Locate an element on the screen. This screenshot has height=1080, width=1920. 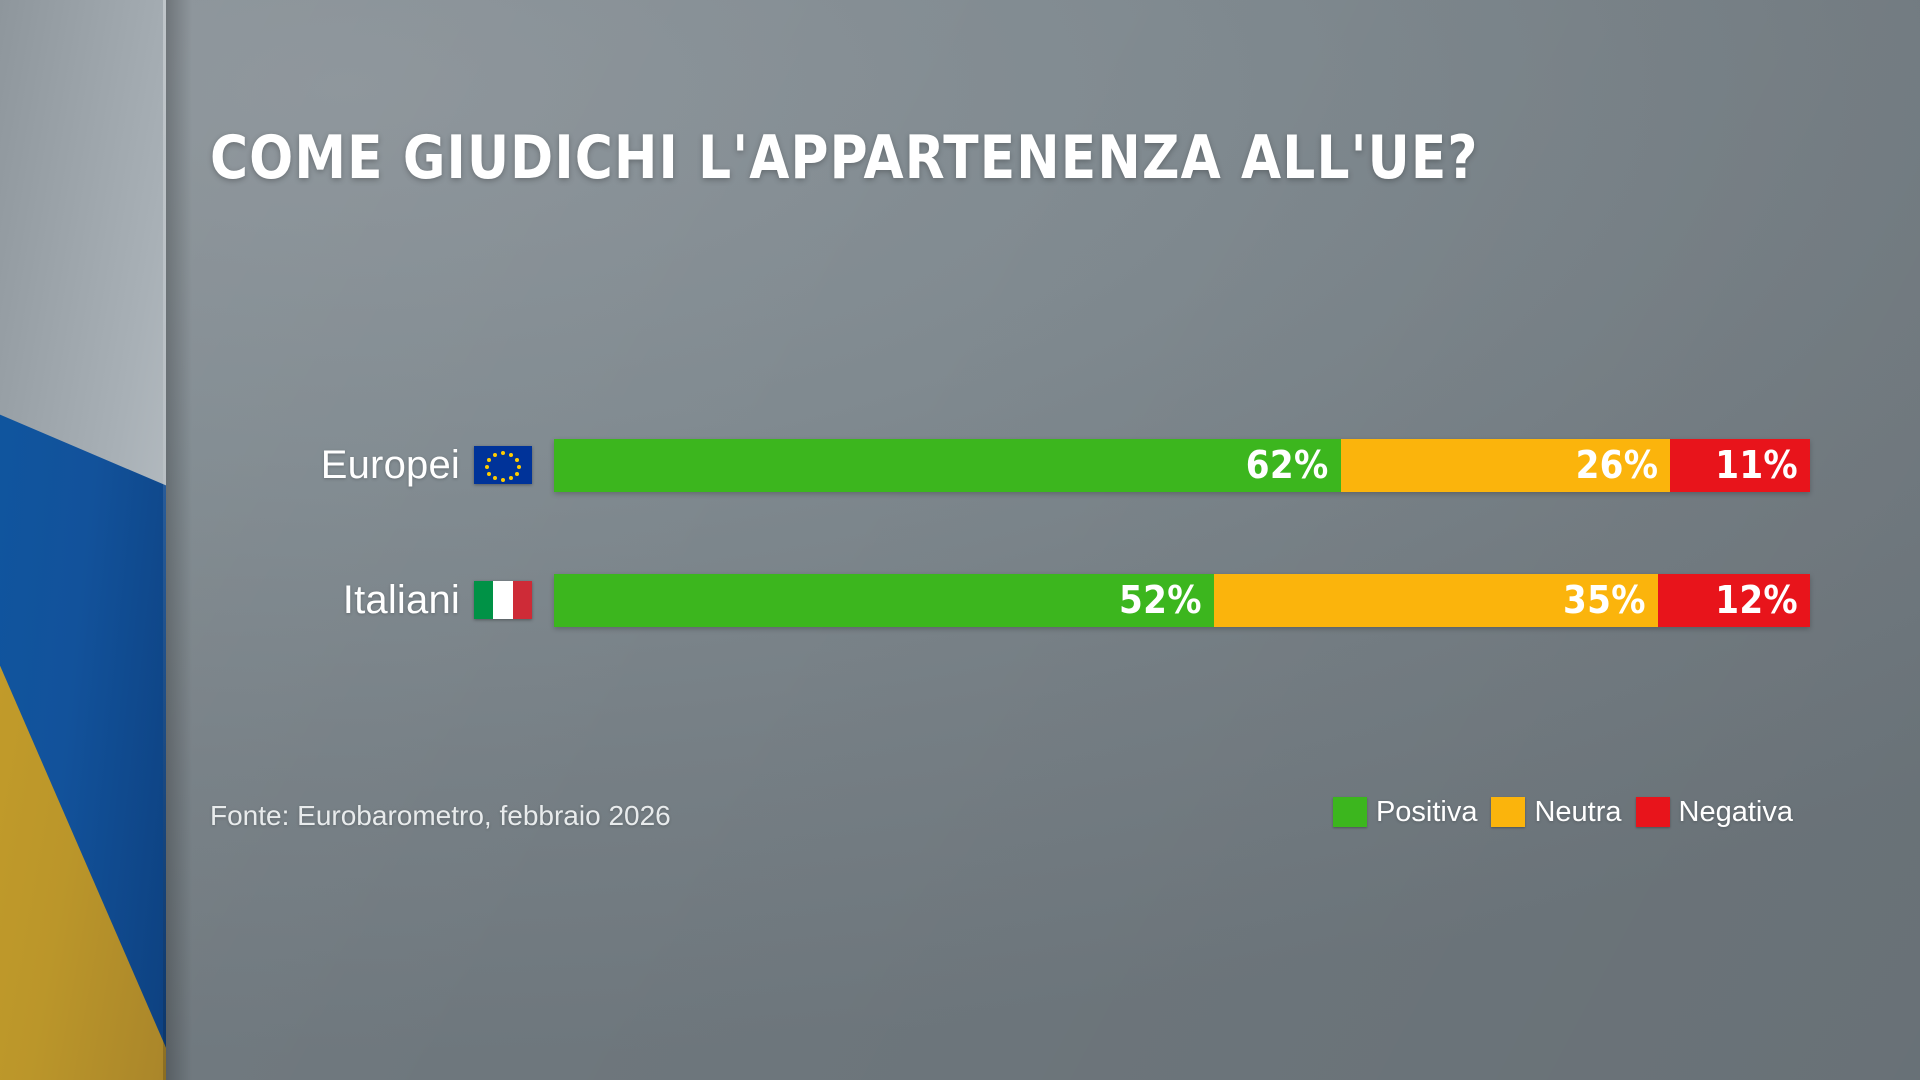
legend-item-positiva: Positiva is located at coordinates (1405, 811).